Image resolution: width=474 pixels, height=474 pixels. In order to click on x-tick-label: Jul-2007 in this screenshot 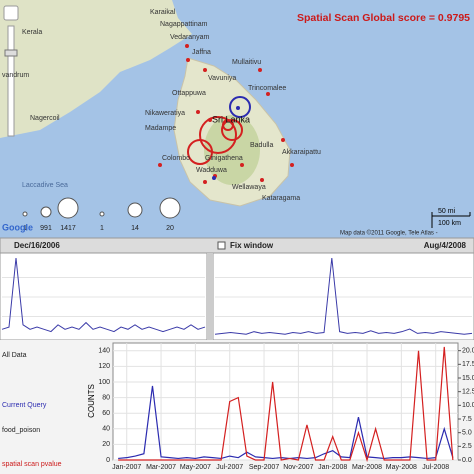, I will do `click(229, 467)`.